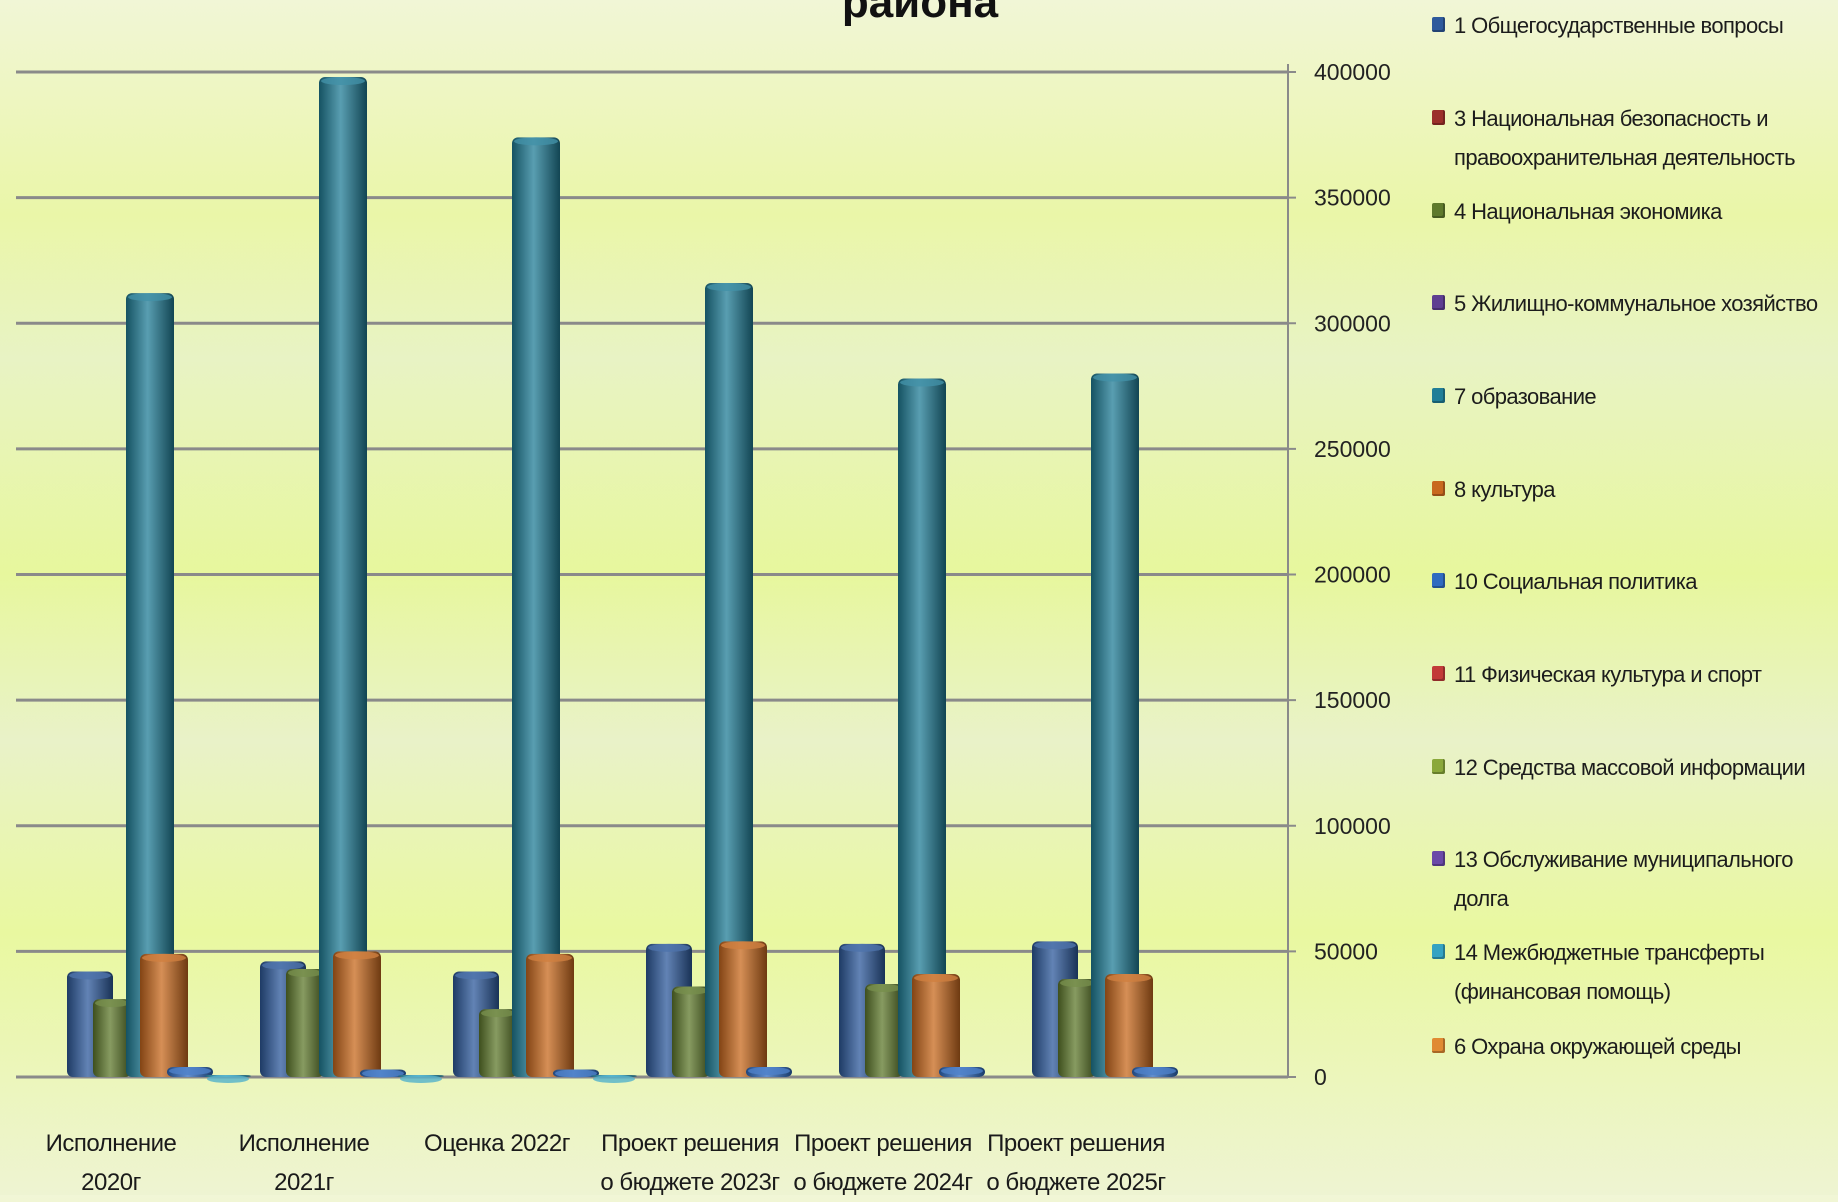 Image resolution: width=1838 pixels, height=1202 pixels. I want to click on legend-label: 4 Национальная экономика, so click(1588, 211).